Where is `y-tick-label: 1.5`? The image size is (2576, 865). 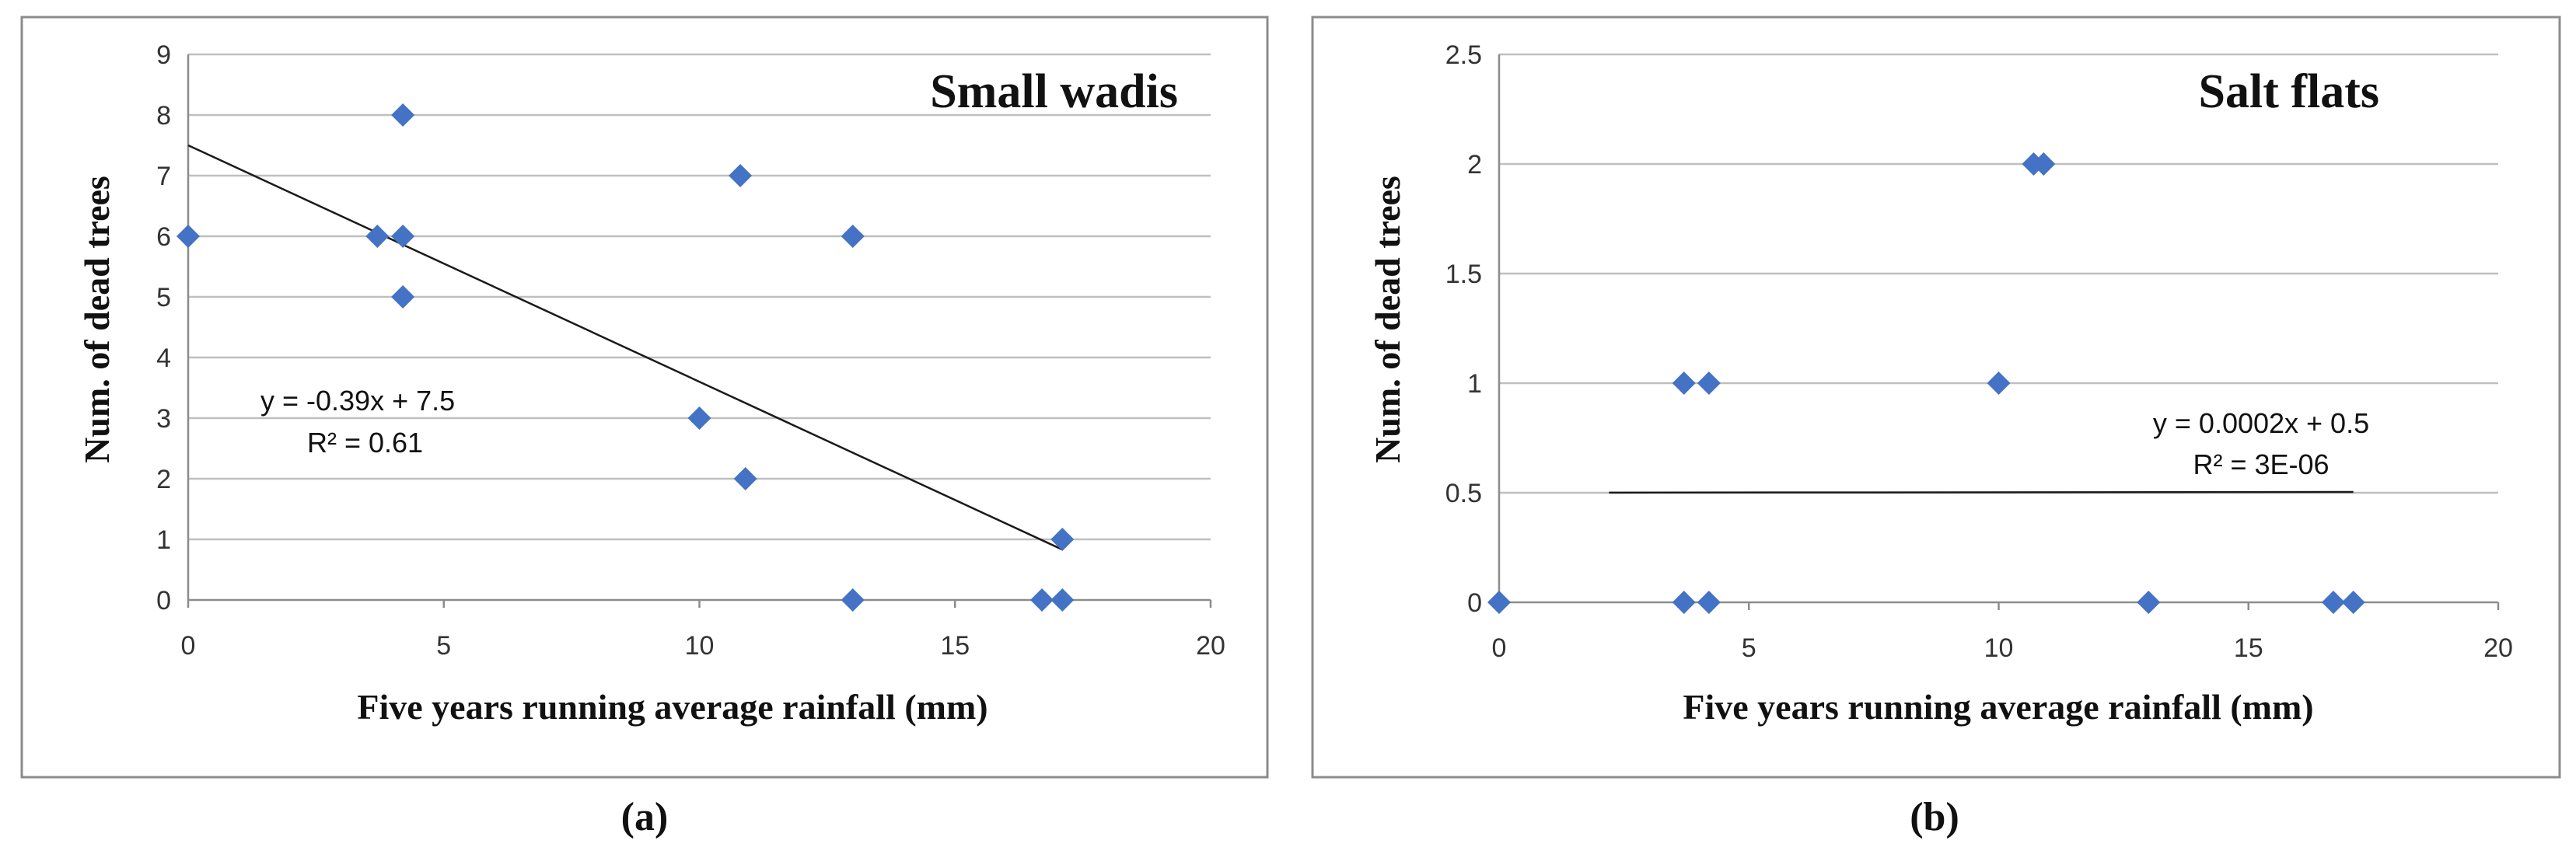
y-tick-label: 1.5 is located at coordinates (1463, 274).